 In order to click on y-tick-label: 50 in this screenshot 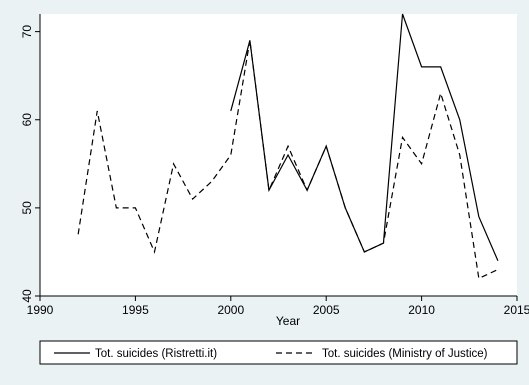, I will do `click(27, 208)`.